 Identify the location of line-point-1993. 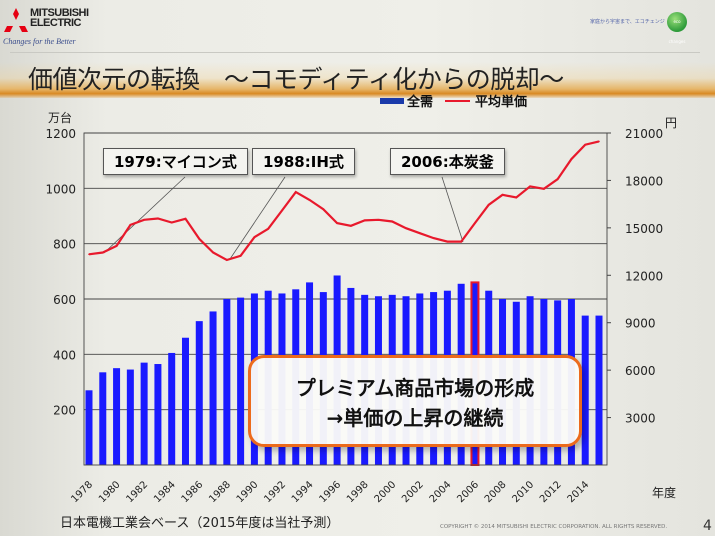
(295, 192).